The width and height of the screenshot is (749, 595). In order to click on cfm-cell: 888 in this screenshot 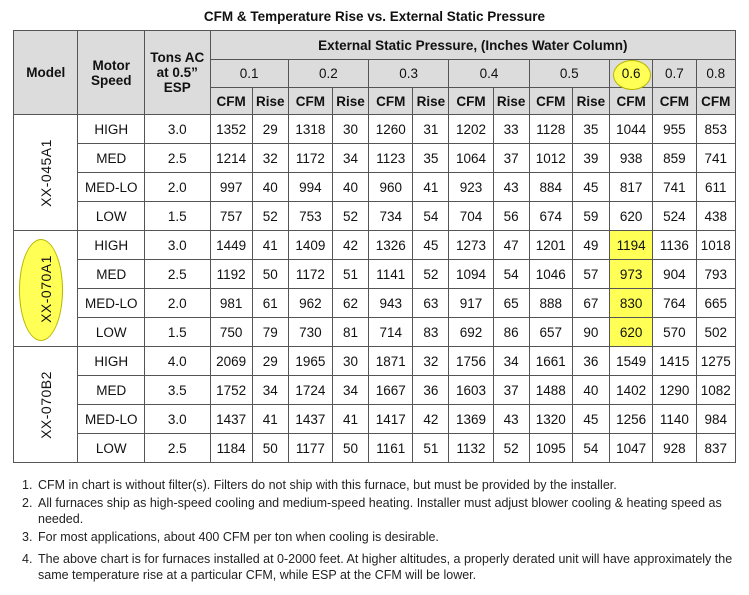, I will do `click(550, 303)`.